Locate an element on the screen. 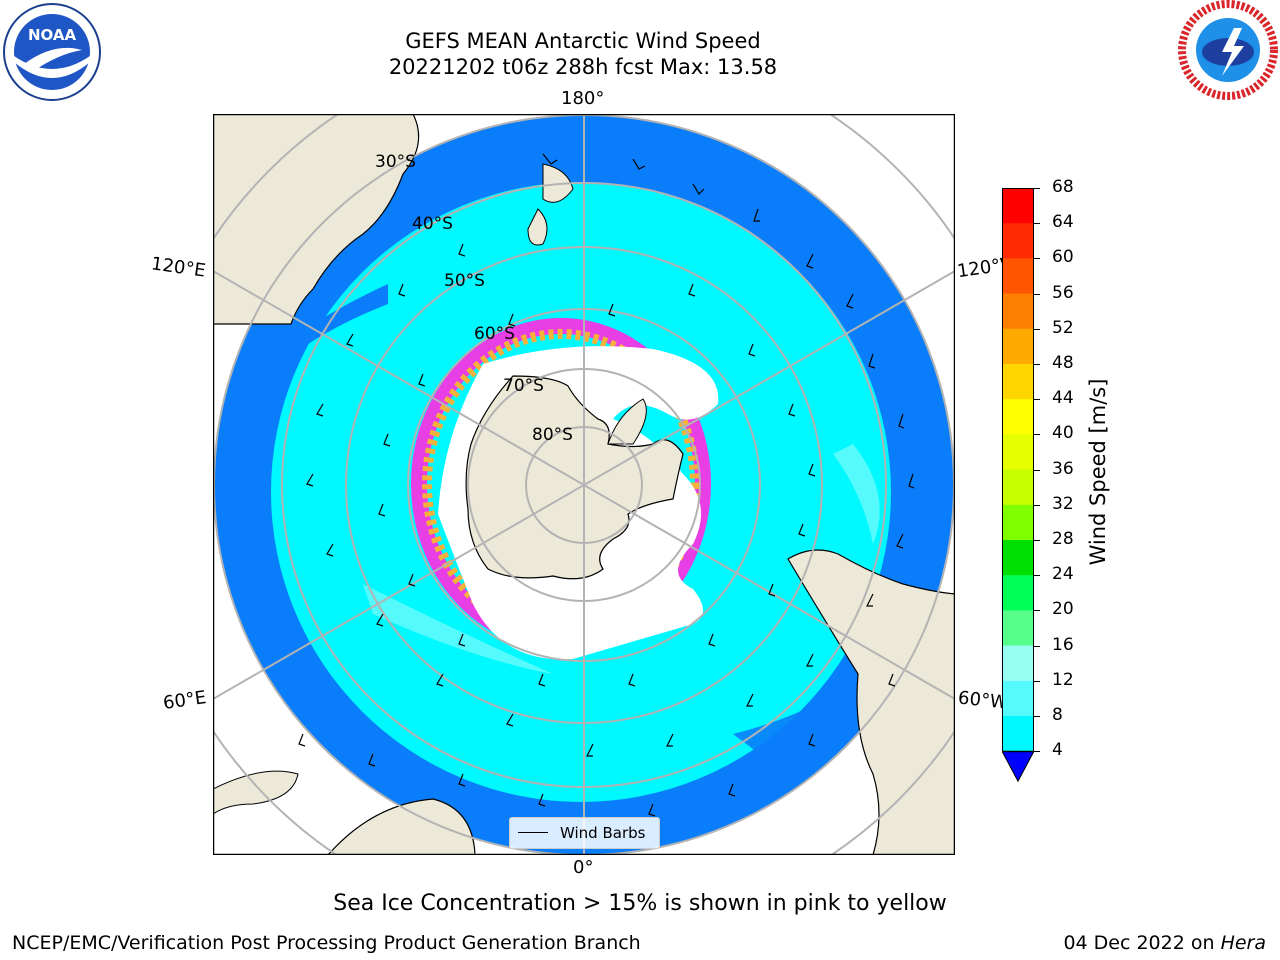 This screenshot has width=1280, height=960. colorbar-tick-label: 60 is located at coordinates (1063, 257).